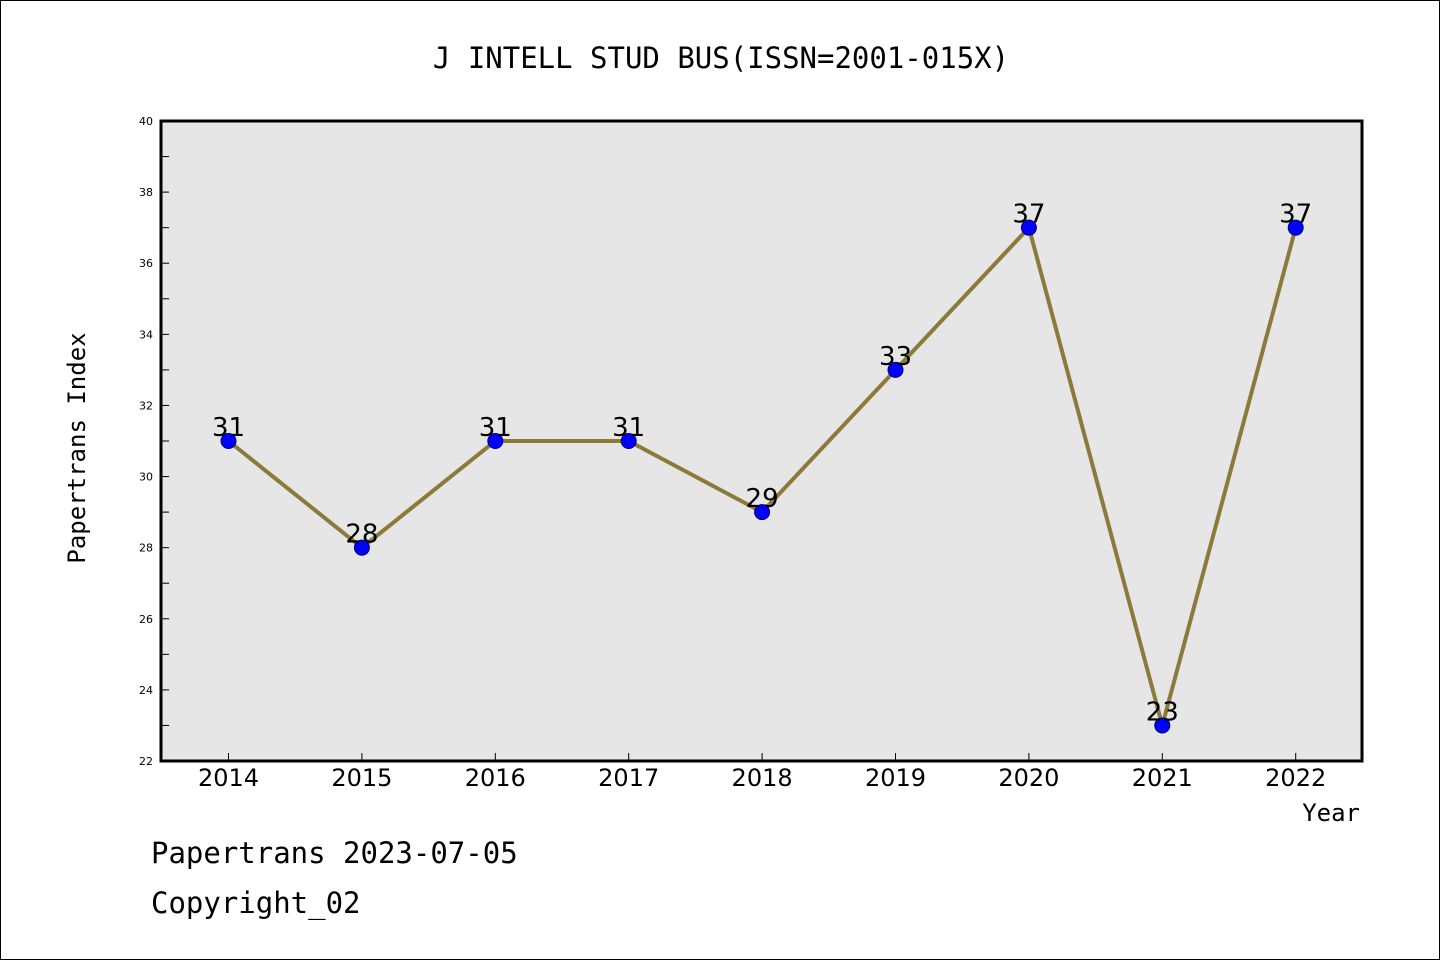  Describe the element at coordinates (1028, 778) in the screenshot. I see `x-tick-label: 2020` at that location.